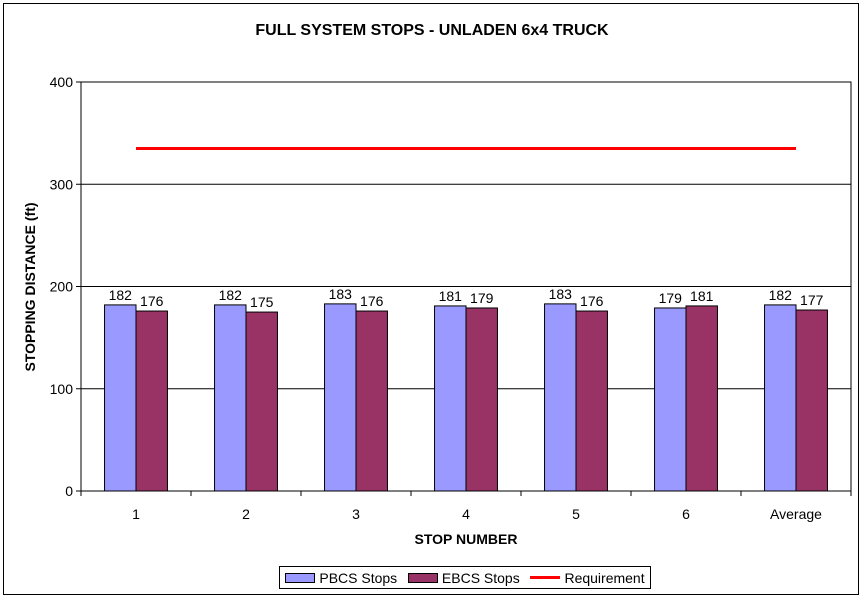 The width and height of the screenshot is (864, 600). What do you see at coordinates (136, 514) in the screenshot?
I see `x-tick-label: 1` at bounding box center [136, 514].